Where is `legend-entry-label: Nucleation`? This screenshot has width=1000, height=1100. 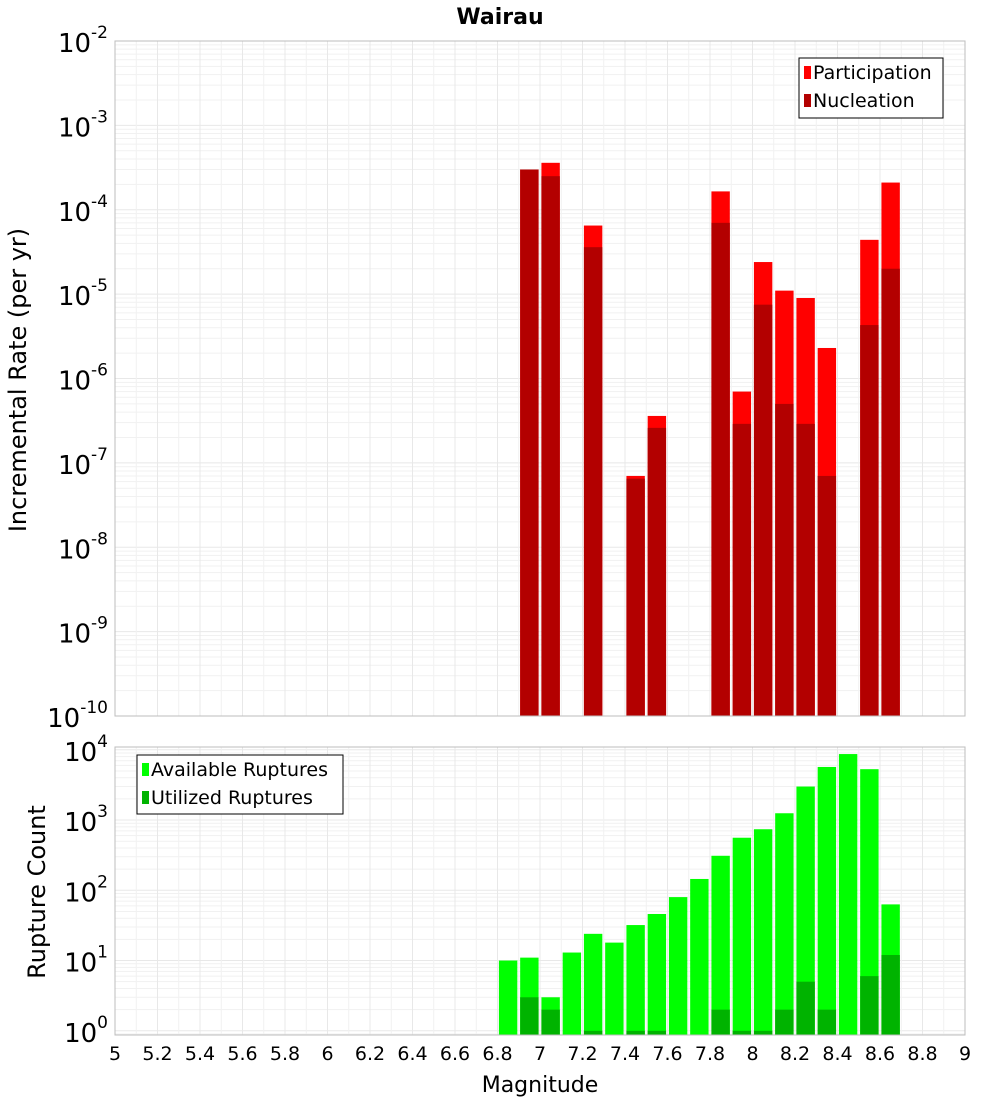
legend-entry-label: Nucleation is located at coordinates (864, 101).